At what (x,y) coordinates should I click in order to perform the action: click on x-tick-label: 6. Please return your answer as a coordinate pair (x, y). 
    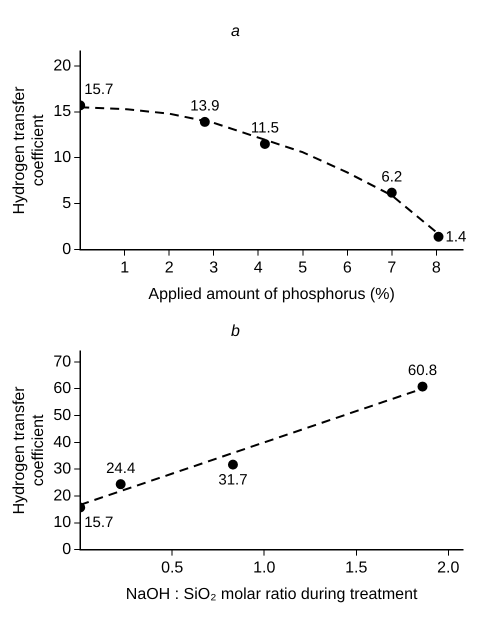
    Looking at the image, I should click on (347, 268).